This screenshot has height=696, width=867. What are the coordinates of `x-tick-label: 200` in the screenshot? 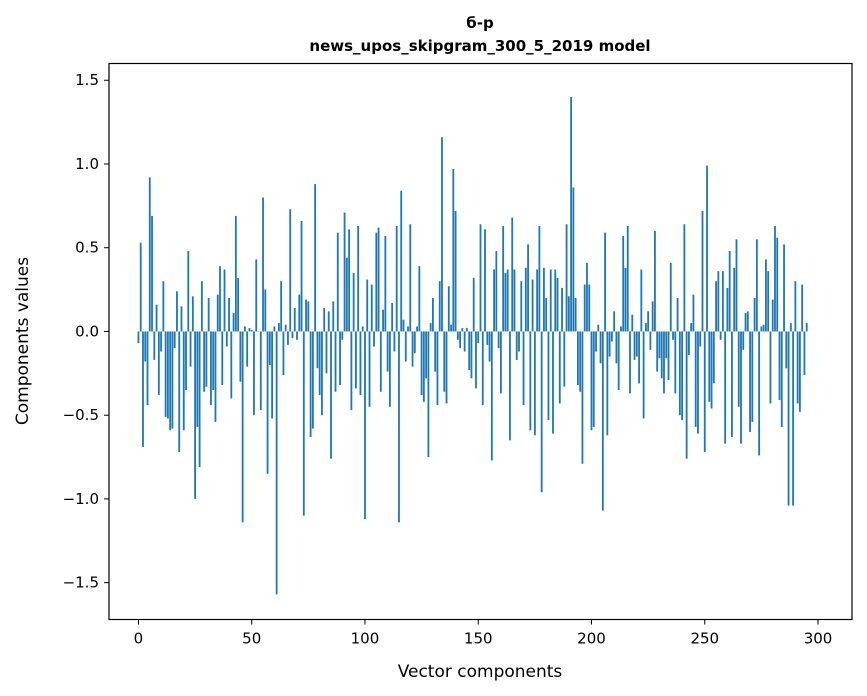 It's located at (591, 639).